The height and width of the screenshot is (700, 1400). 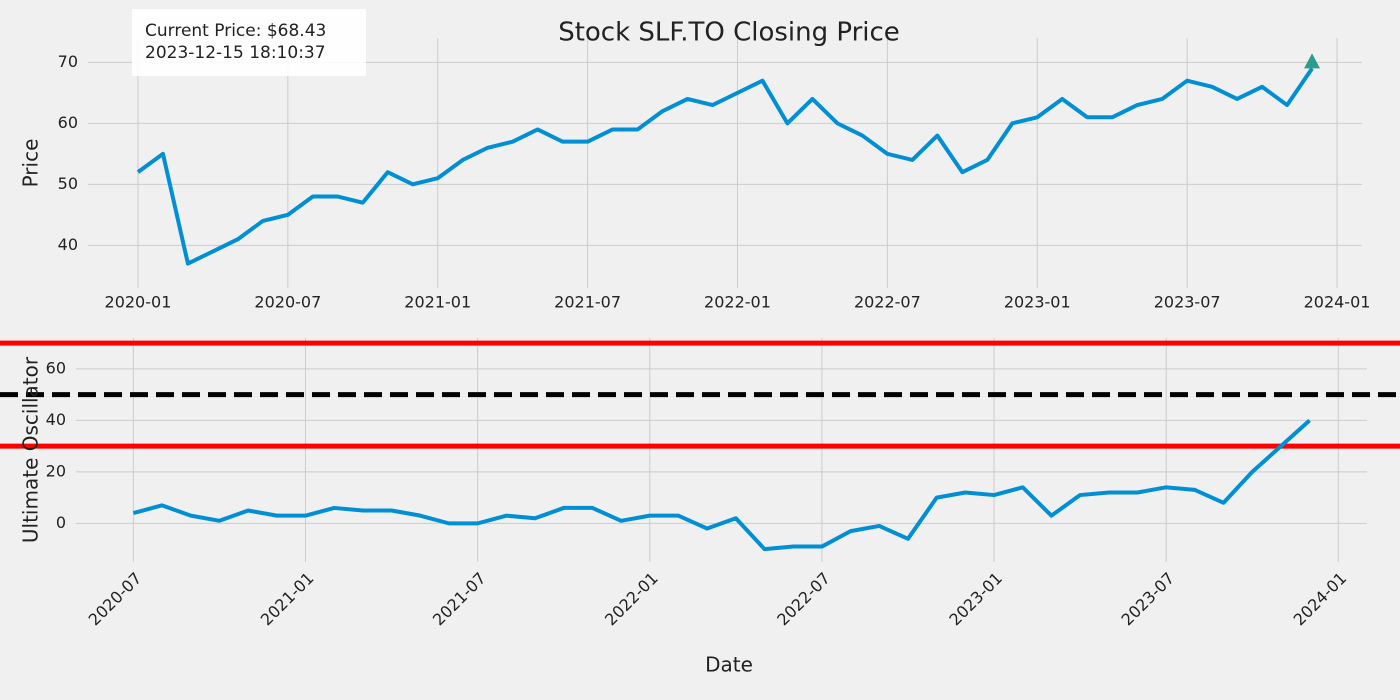 I want to click on y-tick-label: 70, so click(x=68, y=61).